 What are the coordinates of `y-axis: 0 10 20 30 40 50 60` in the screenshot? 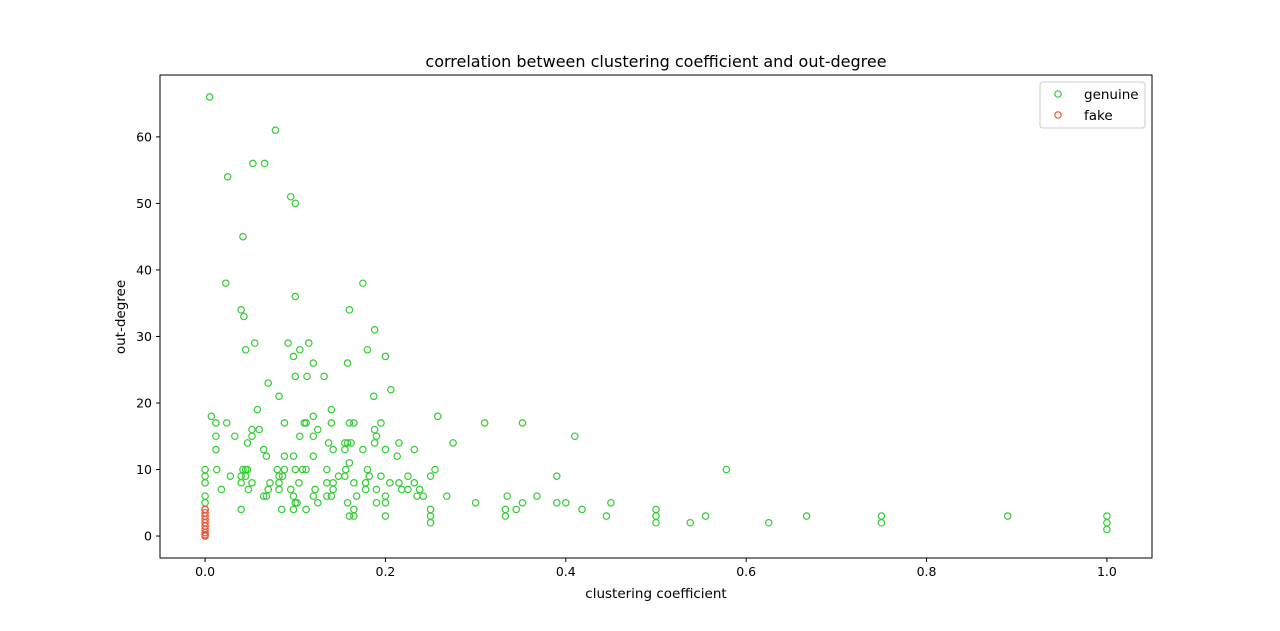 It's located at (148, 336).